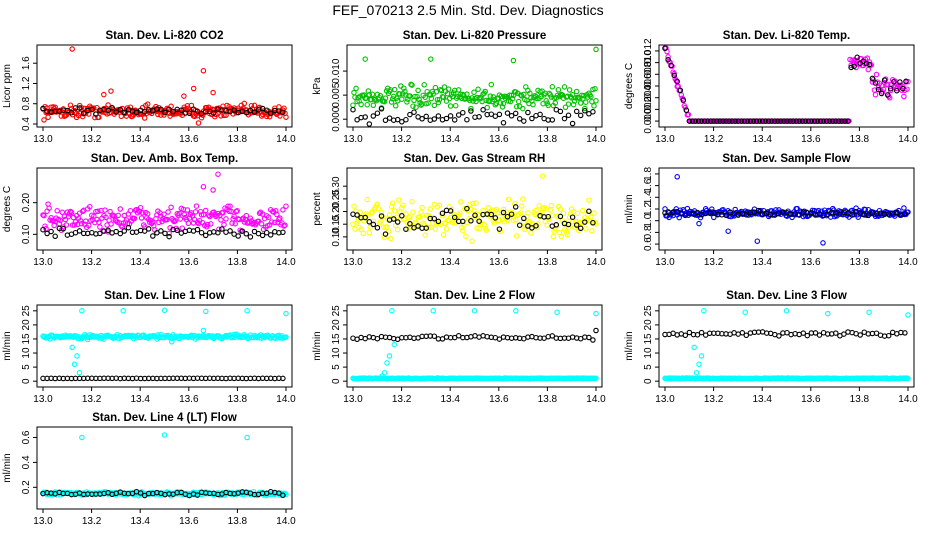  What do you see at coordinates (475, 159) in the screenshot?
I see `panel-title: Stan. Dev. Gas Stream RH` at bounding box center [475, 159].